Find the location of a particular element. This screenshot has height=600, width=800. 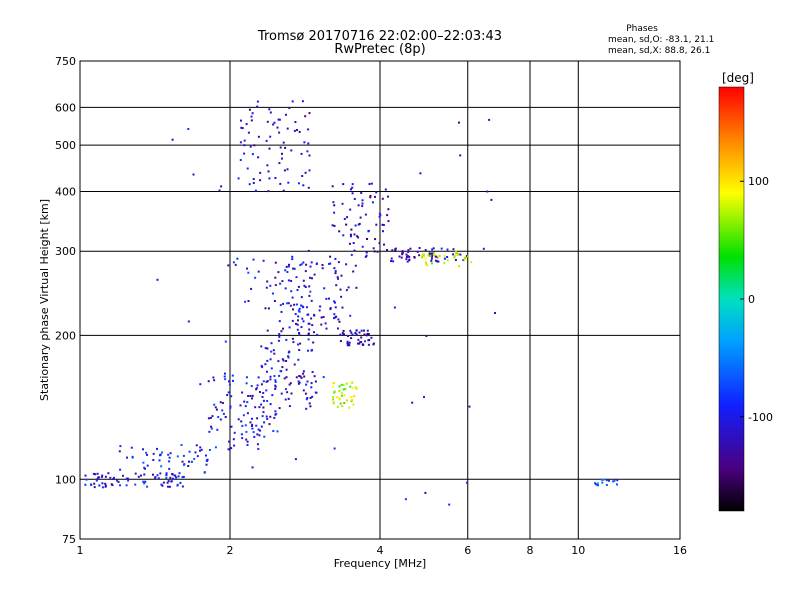

y-tick-label: 100 is located at coordinates (65, 479).